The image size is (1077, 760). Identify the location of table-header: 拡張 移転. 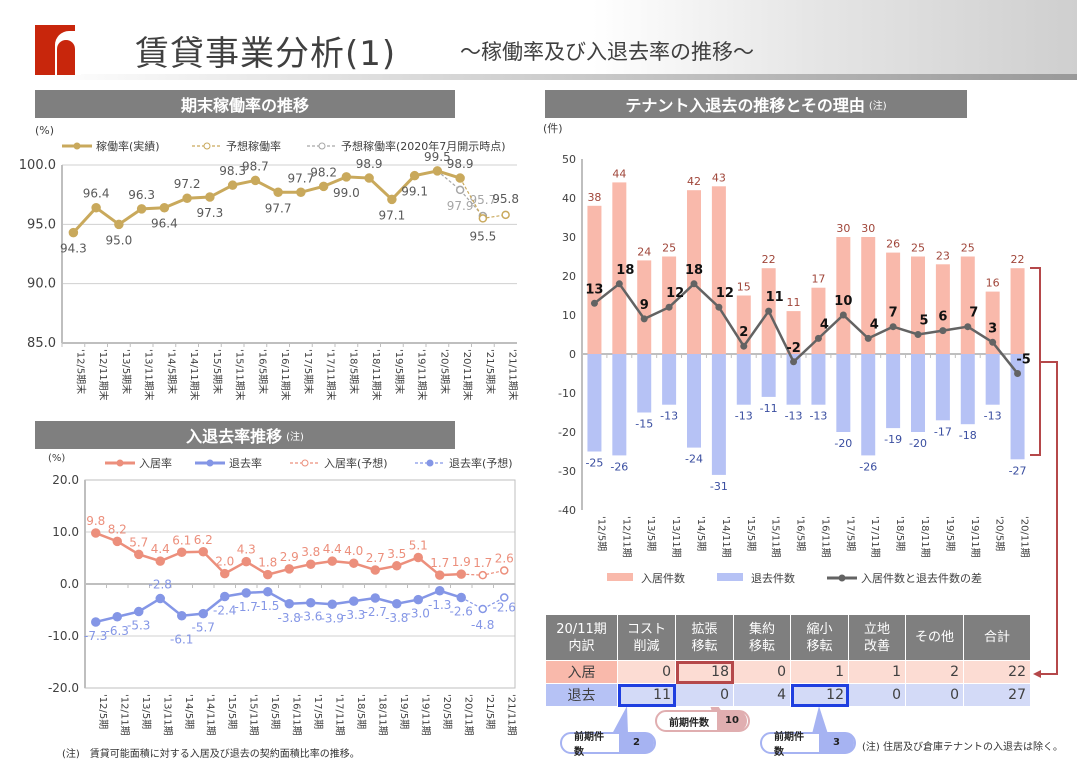
(704, 637).